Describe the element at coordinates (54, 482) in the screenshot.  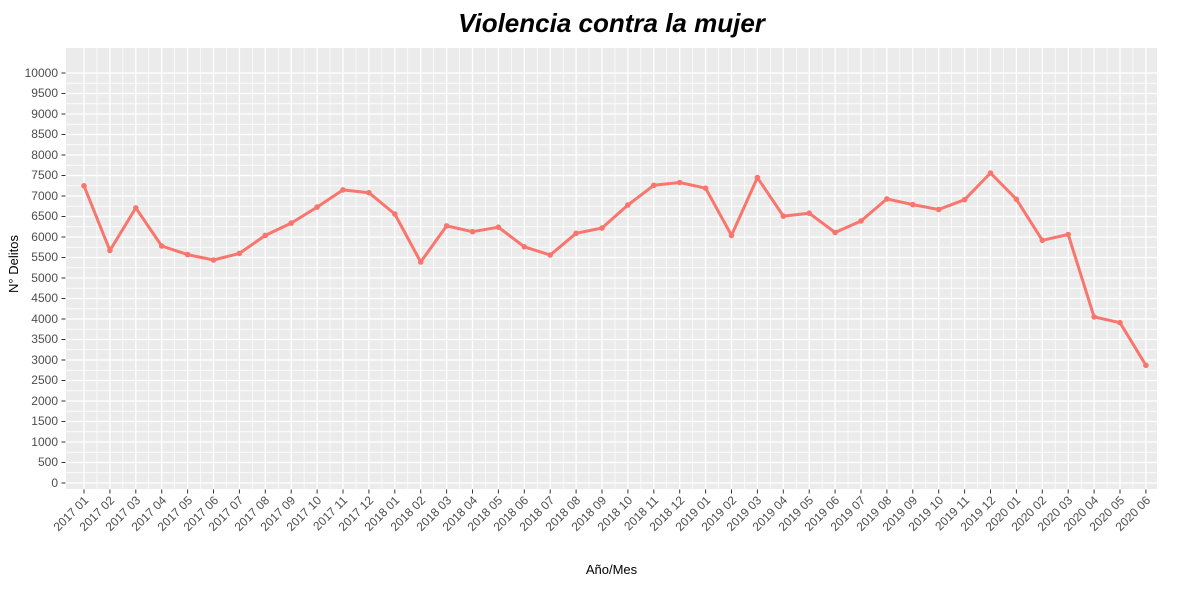
I see `y-tick-label: 0` at that location.